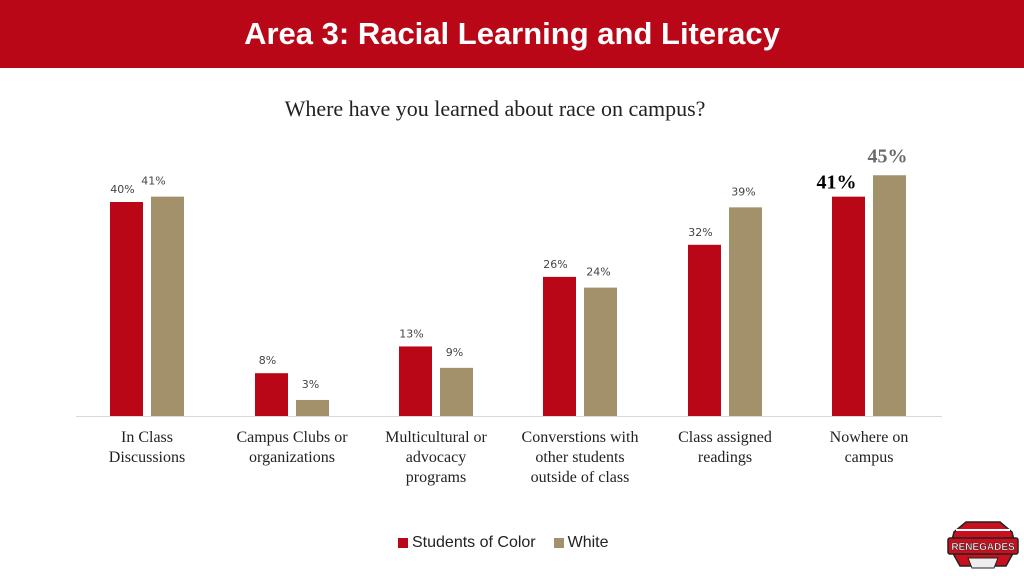  Describe the element at coordinates (869, 447) in the screenshot. I see `category-label-5: Nowhere on campus` at that location.